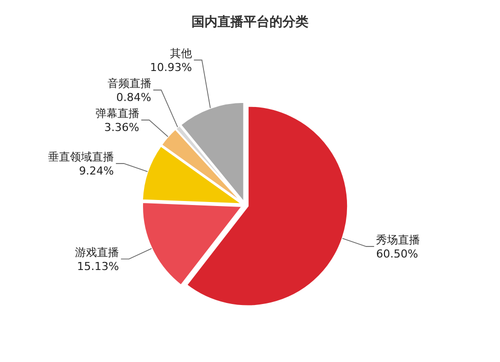  I want to click on slice-label: 音频直播, so click(129, 83).